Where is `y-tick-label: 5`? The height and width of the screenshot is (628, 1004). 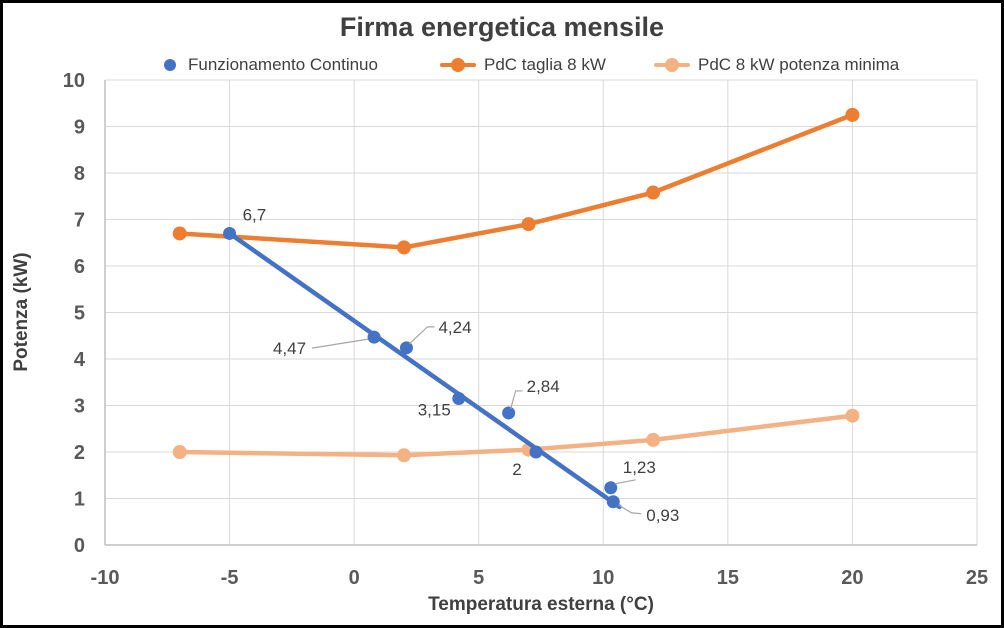 y-tick-label: 5 is located at coordinates (79, 314).